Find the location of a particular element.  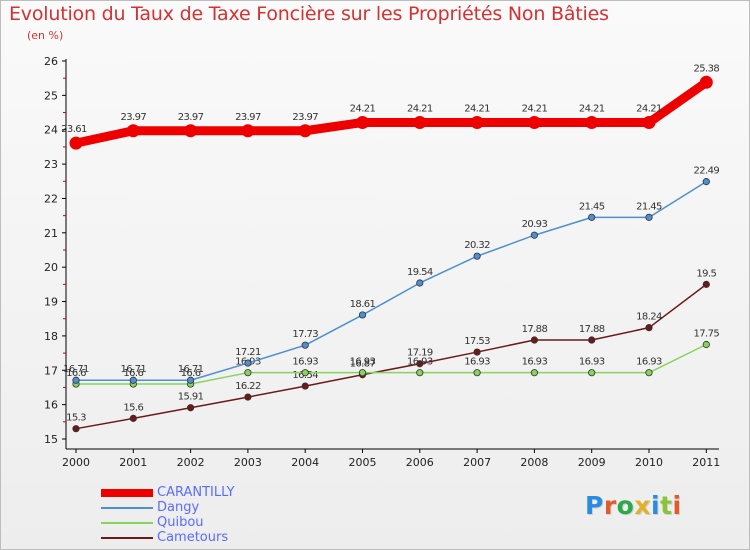

data-label: 16.71 is located at coordinates (133, 369).